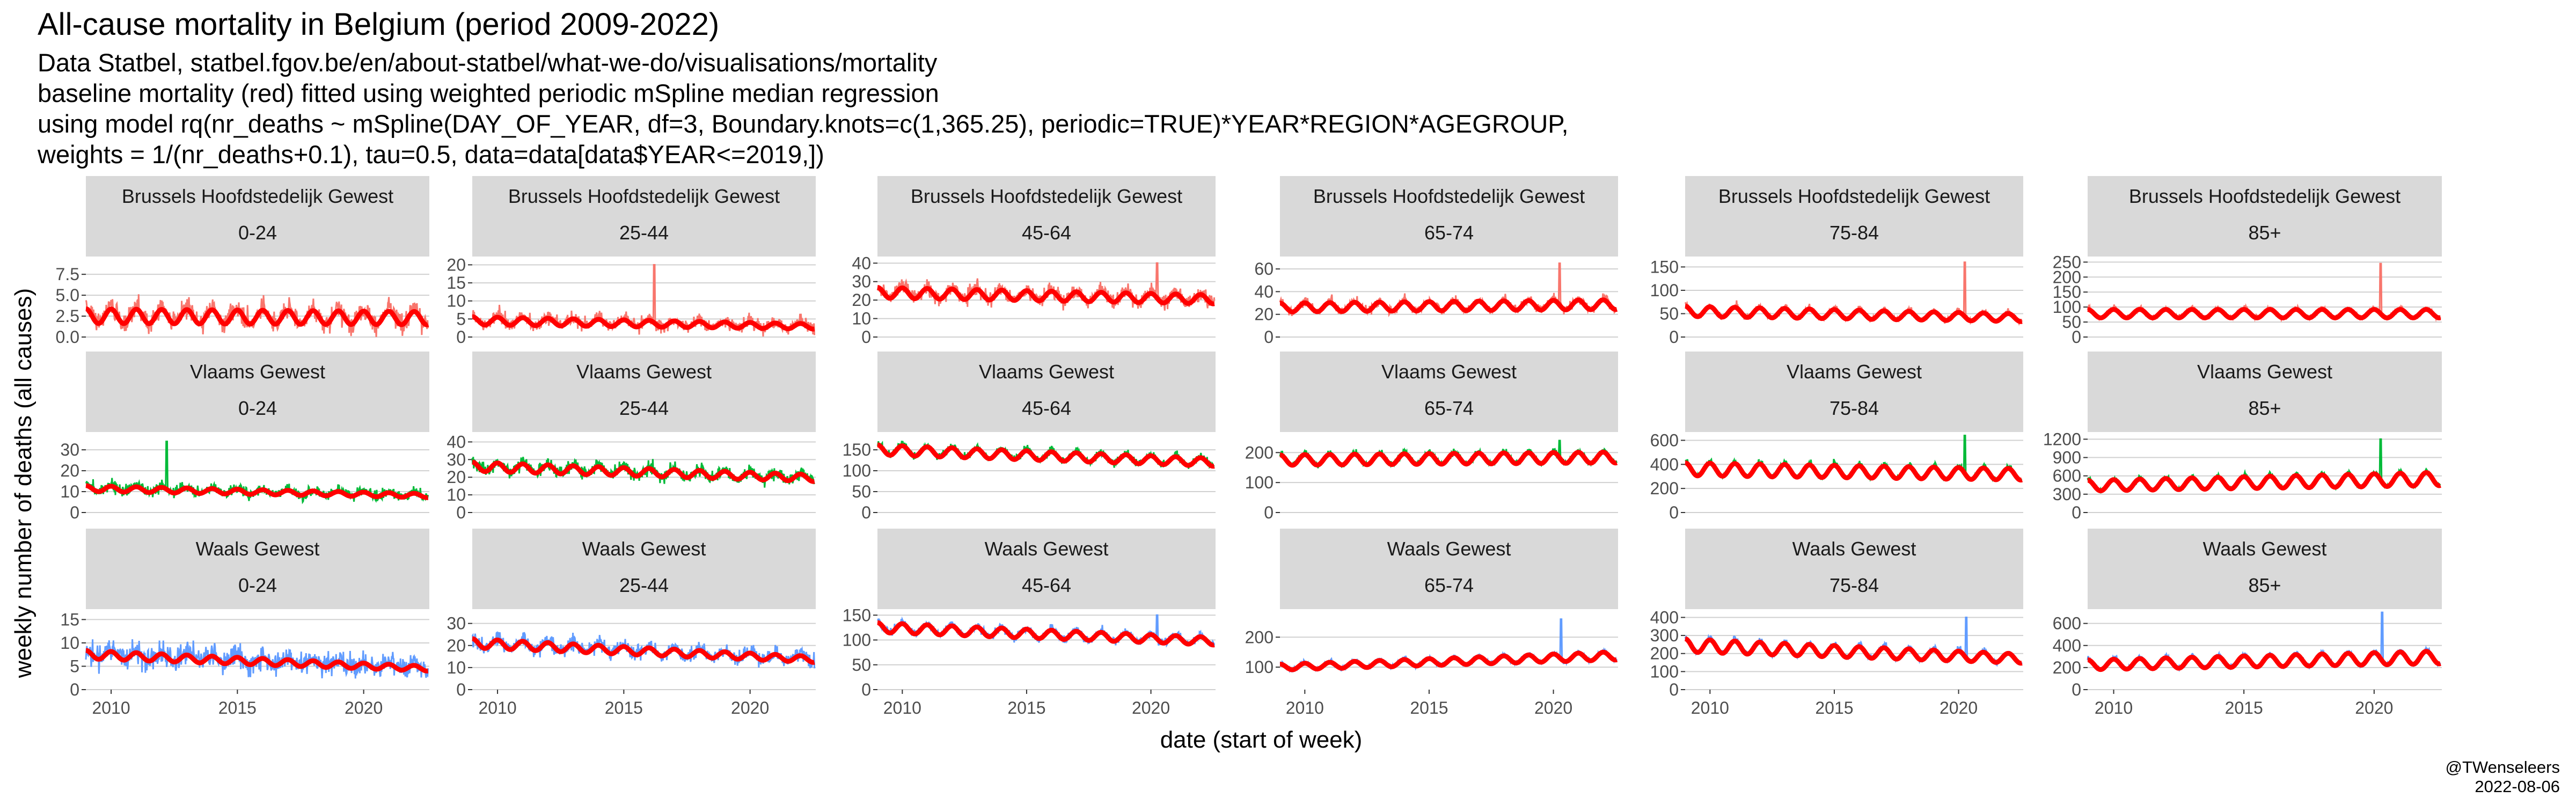 The width and height of the screenshot is (2576, 805). I want to click on y-tick-label: 250, so click(2067, 262).